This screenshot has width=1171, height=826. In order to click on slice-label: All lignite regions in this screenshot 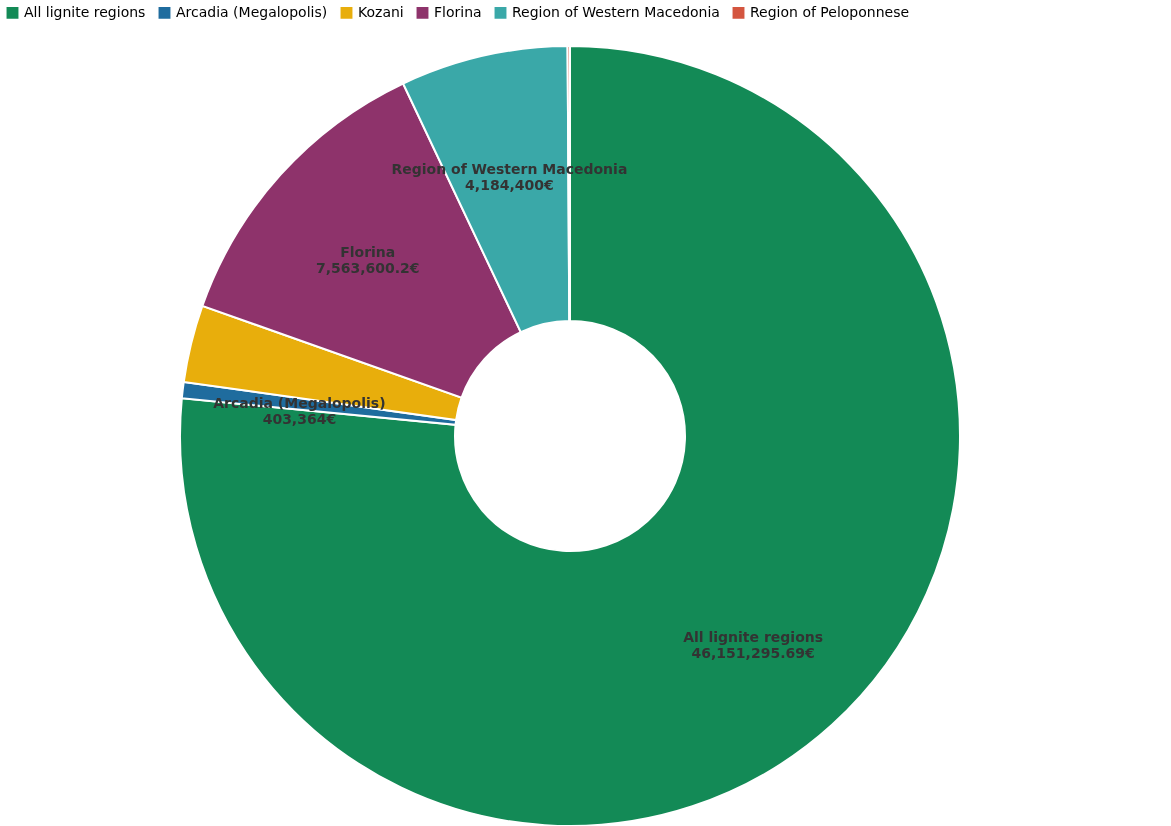, I will do `click(753, 636)`.